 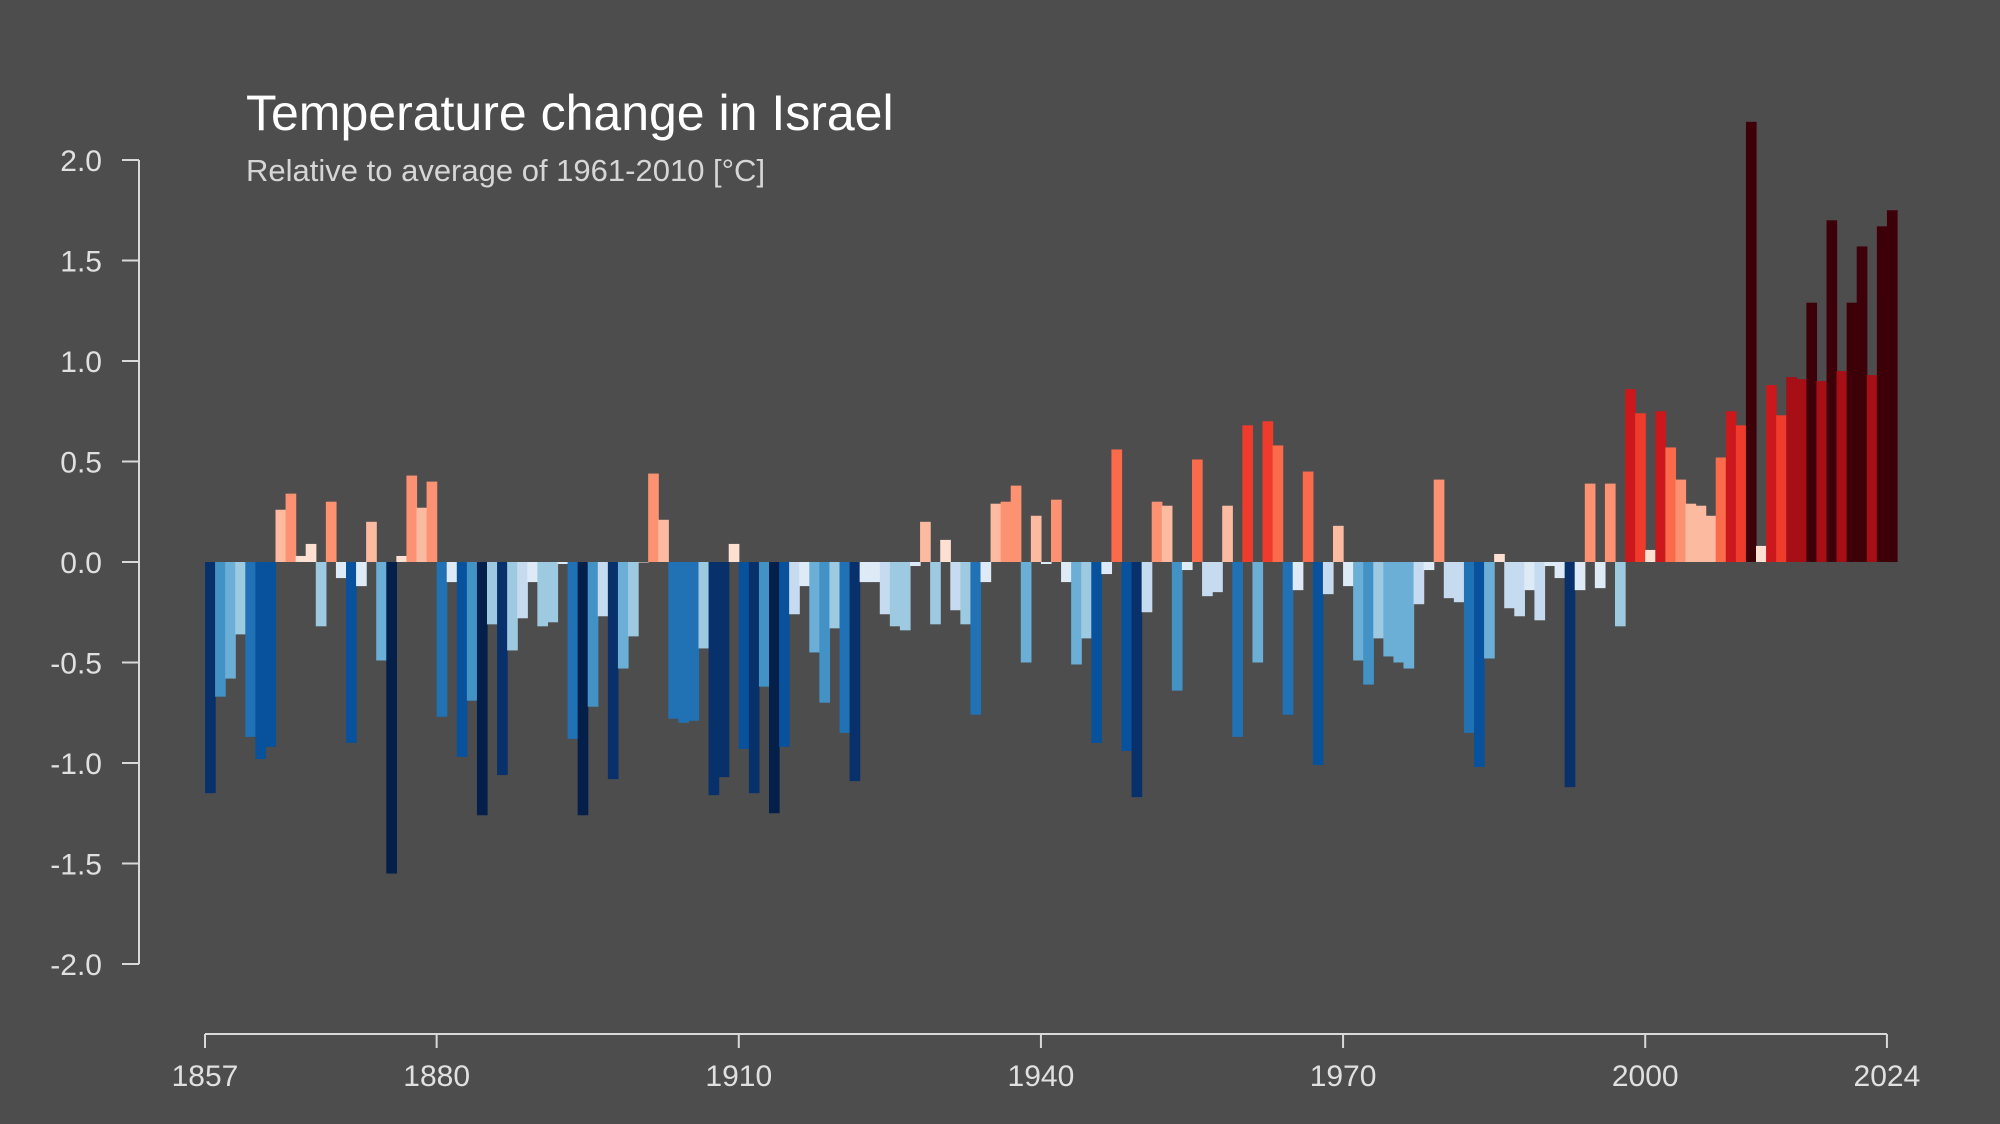 I want to click on bar-1964, so click(x=1288, y=638).